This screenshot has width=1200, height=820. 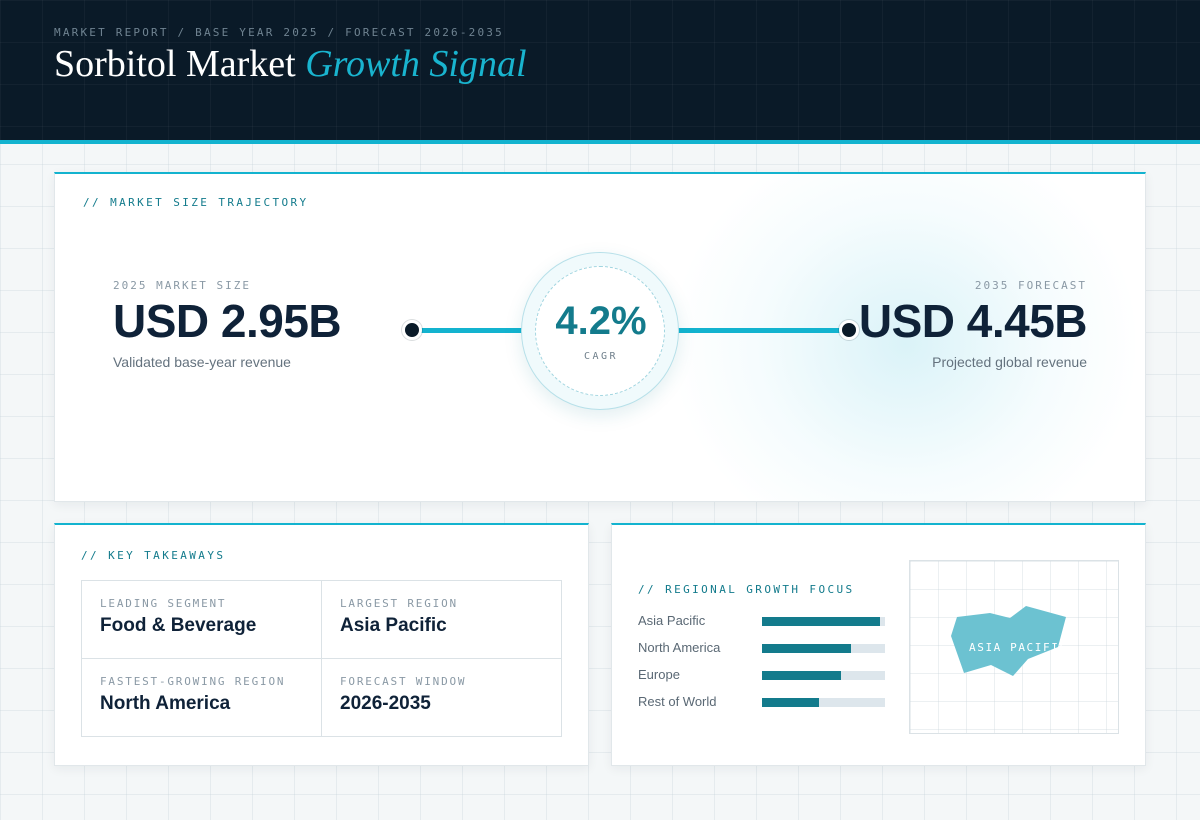 What do you see at coordinates (1009, 362) in the screenshot?
I see `end-metric-subtext: Projected global revenue` at bounding box center [1009, 362].